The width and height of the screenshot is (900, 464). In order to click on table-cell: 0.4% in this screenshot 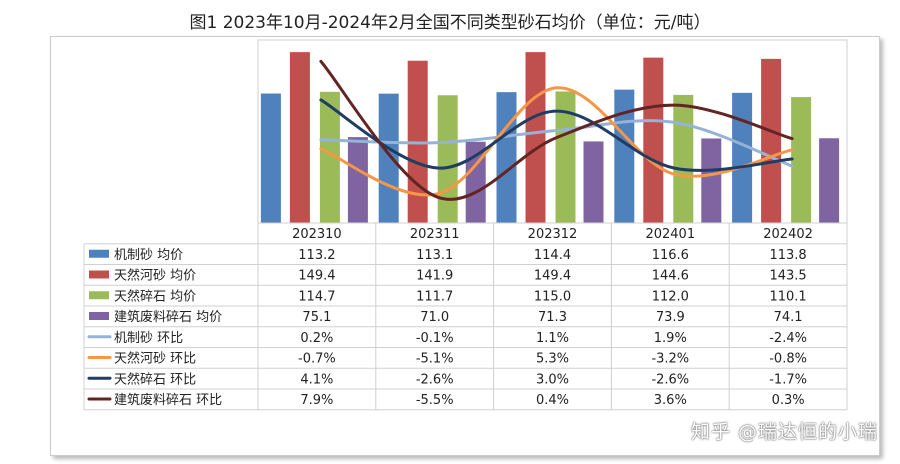, I will do `click(552, 400)`.